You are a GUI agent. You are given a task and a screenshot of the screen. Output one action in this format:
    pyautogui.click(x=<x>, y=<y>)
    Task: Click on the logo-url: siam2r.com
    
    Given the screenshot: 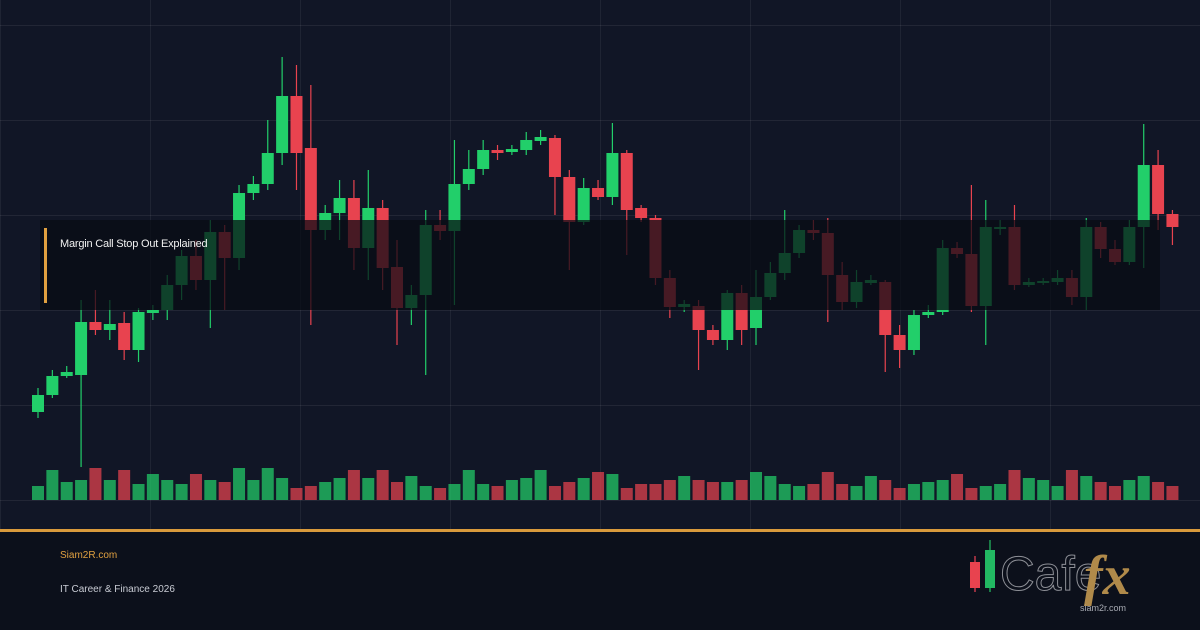 What is the action you would take?
    pyautogui.click(x=1103, y=608)
    